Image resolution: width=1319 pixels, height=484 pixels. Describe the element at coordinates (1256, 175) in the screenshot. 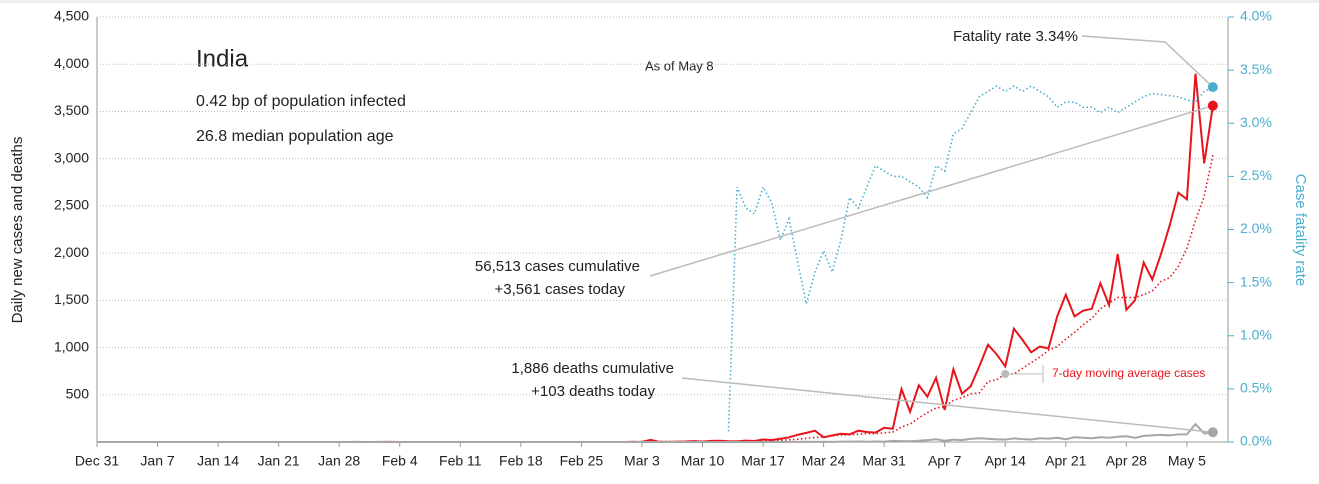

I see `y2-tick-label: 2.5%` at that location.